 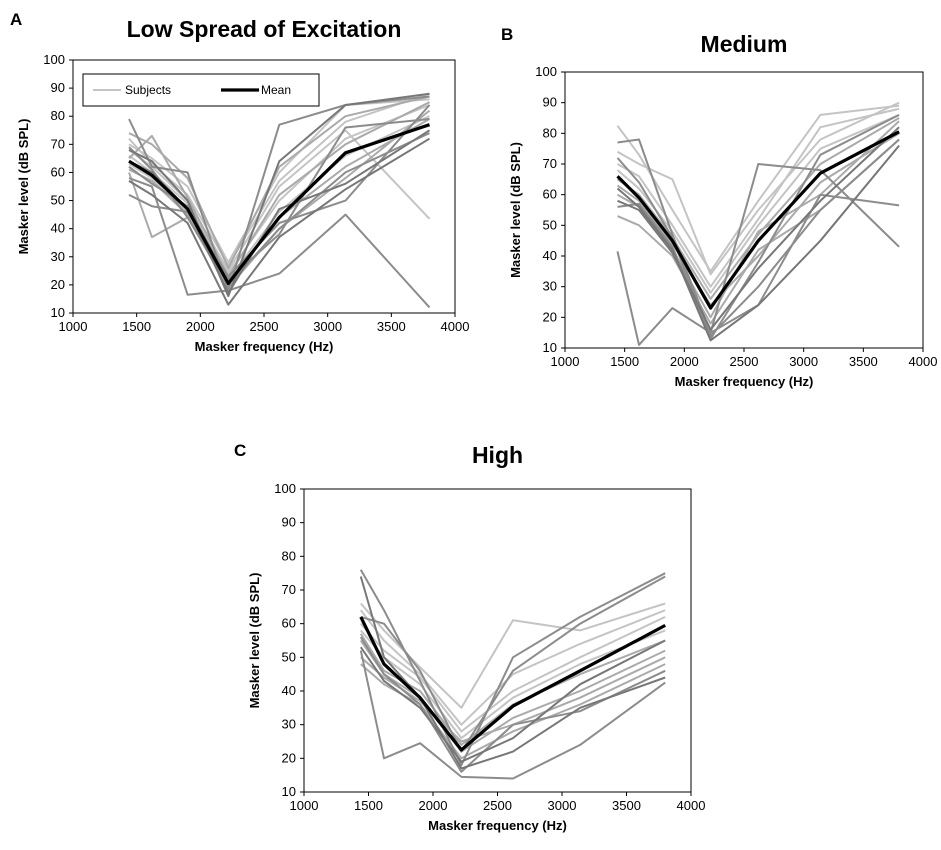 What do you see at coordinates (744, 44) in the screenshot?
I see `chart-title: Medium` at bounding box center [744, 44].